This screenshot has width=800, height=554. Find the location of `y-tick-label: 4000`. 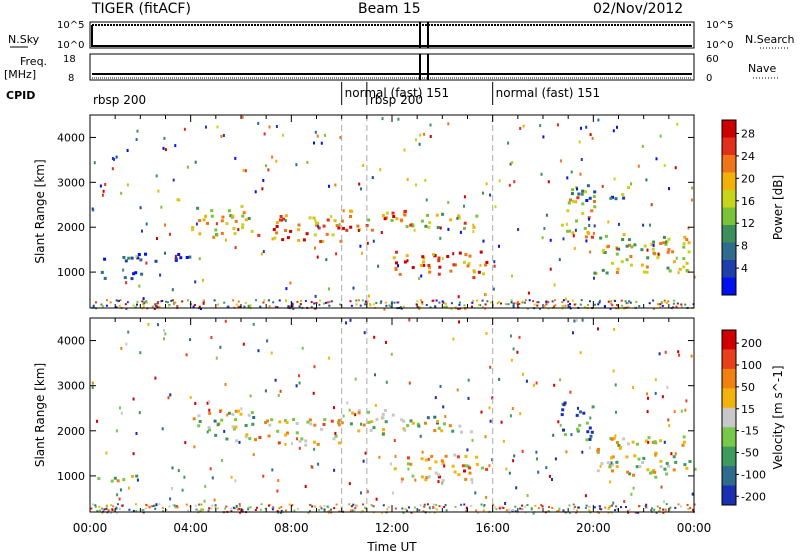

y-tick-label: 4000 is located at coordinates (71, 341).